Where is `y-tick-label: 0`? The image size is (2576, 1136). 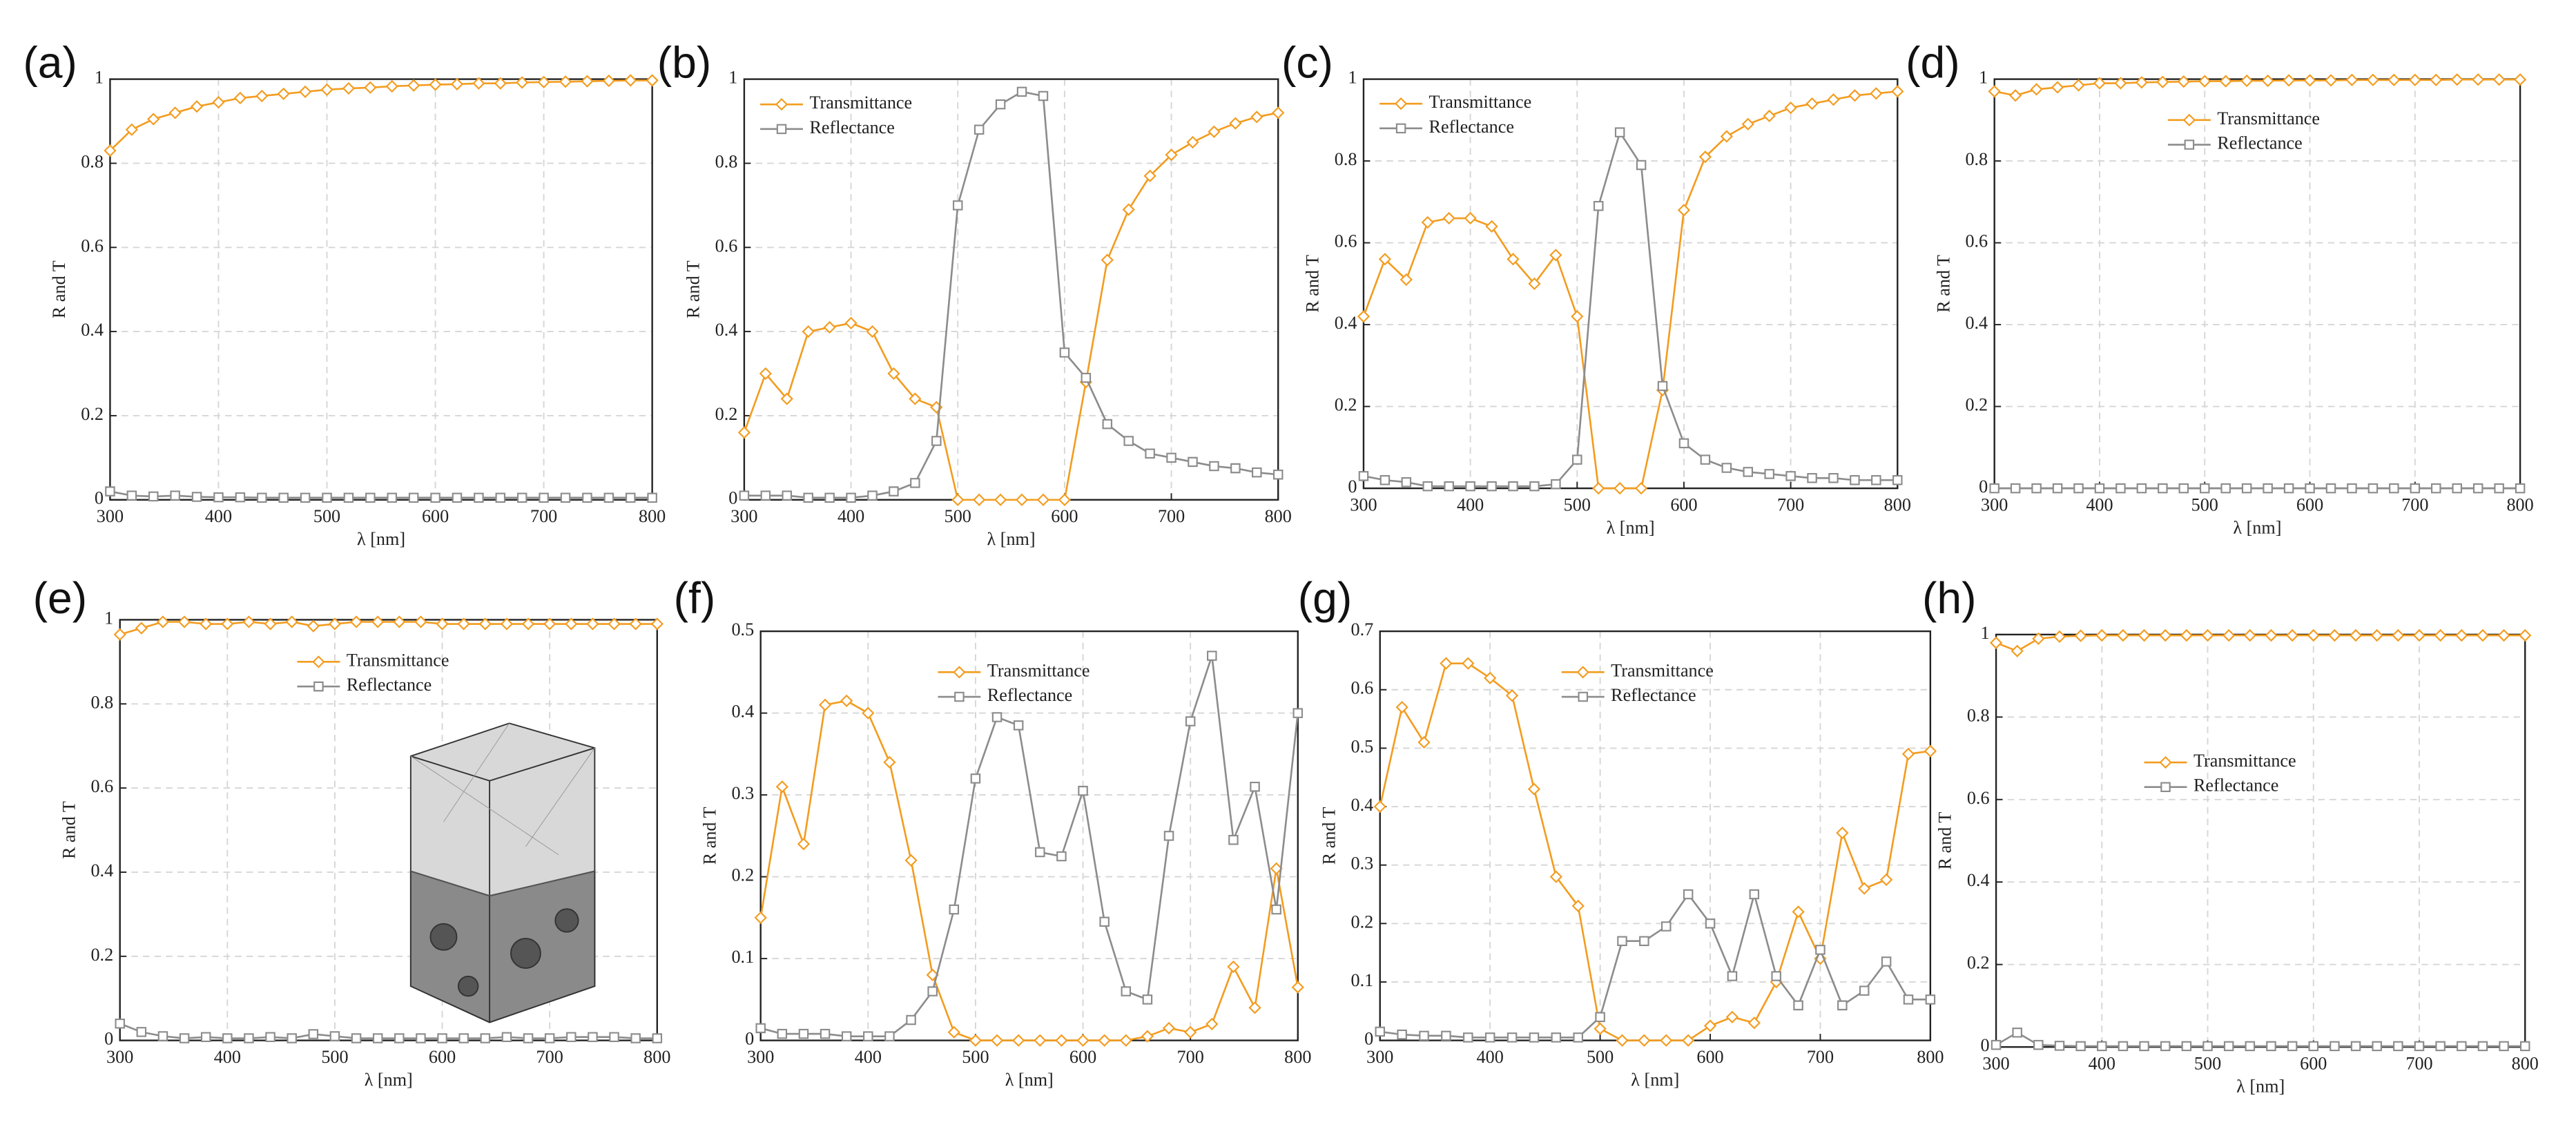
y-tick-label: 0 is located at coordinates (100, 498).